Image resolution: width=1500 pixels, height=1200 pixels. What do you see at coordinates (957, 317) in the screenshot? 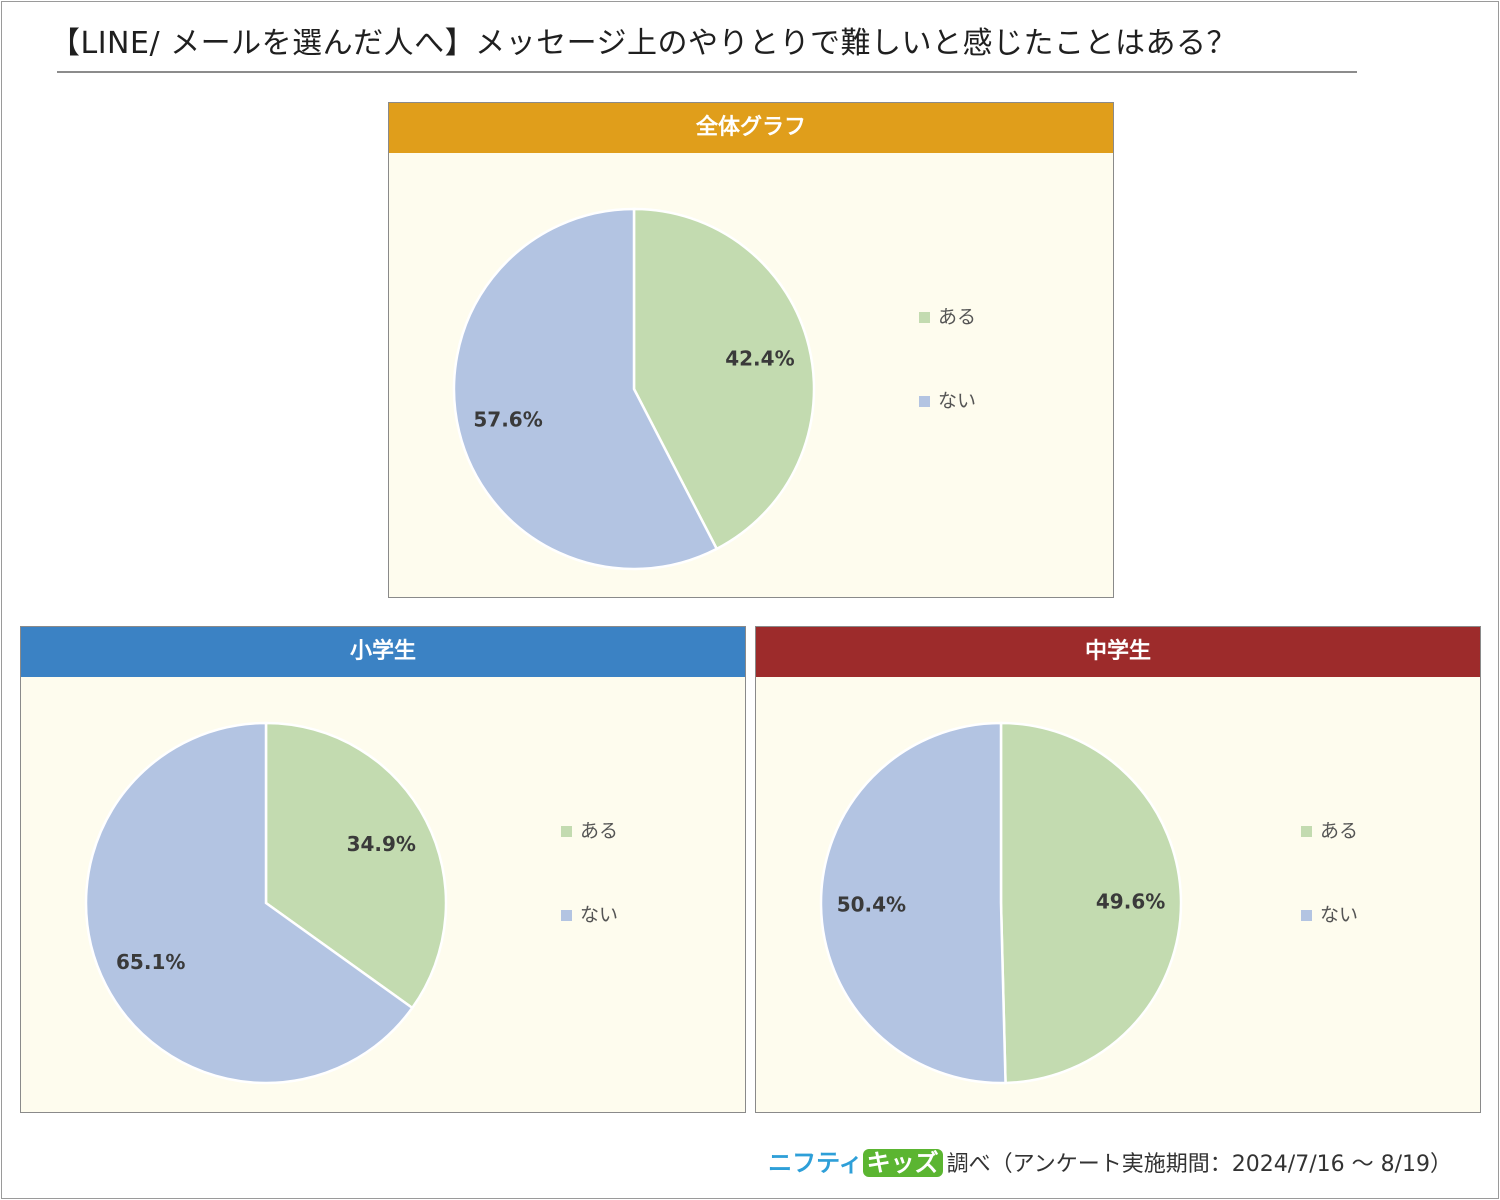
I see `legend-label-overall-yes: ある` at bounding box center [957, 317].